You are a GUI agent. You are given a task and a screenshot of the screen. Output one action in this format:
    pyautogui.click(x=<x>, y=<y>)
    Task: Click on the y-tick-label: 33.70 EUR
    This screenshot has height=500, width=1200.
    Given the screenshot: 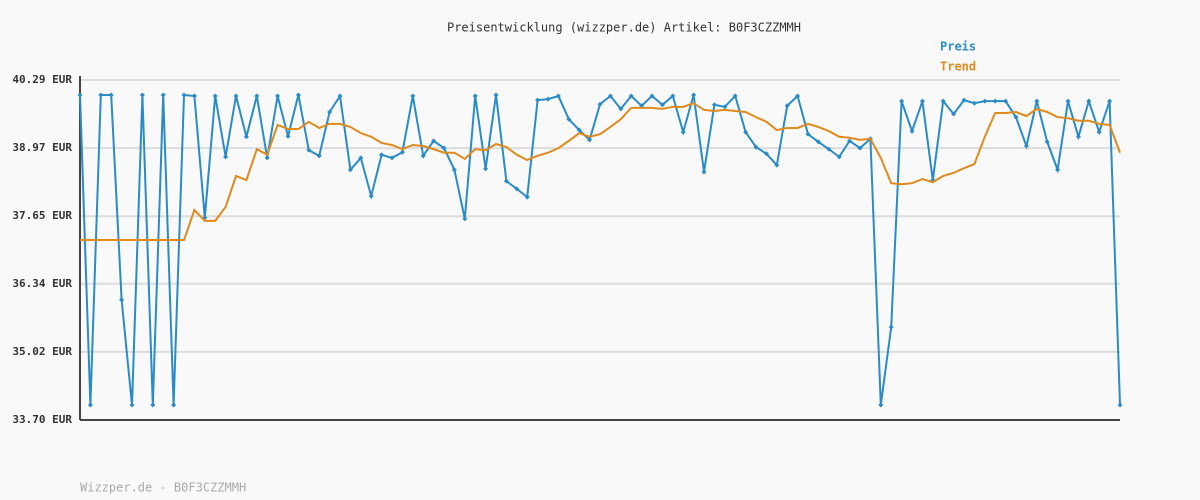 What is the action you would take?
    pyautogui.click(x=42, y=419)
    